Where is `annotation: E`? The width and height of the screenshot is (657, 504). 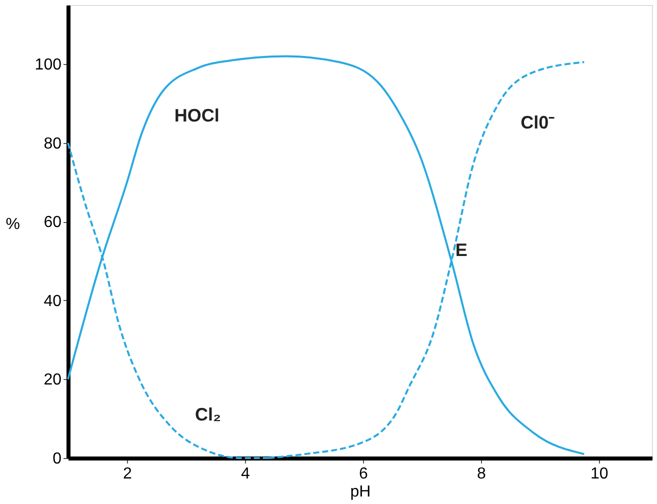 annotation: E is located at coordinates (461, 250).